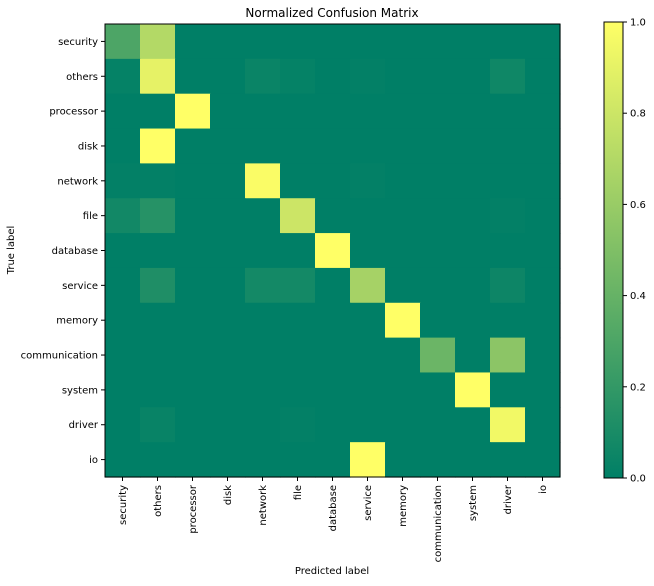 This screenshot has width=654, height=586. Describe the element at coordinates (331, 13) in the screenshot. I see `chart-title: Normalized Confusion Matrix` at that location.